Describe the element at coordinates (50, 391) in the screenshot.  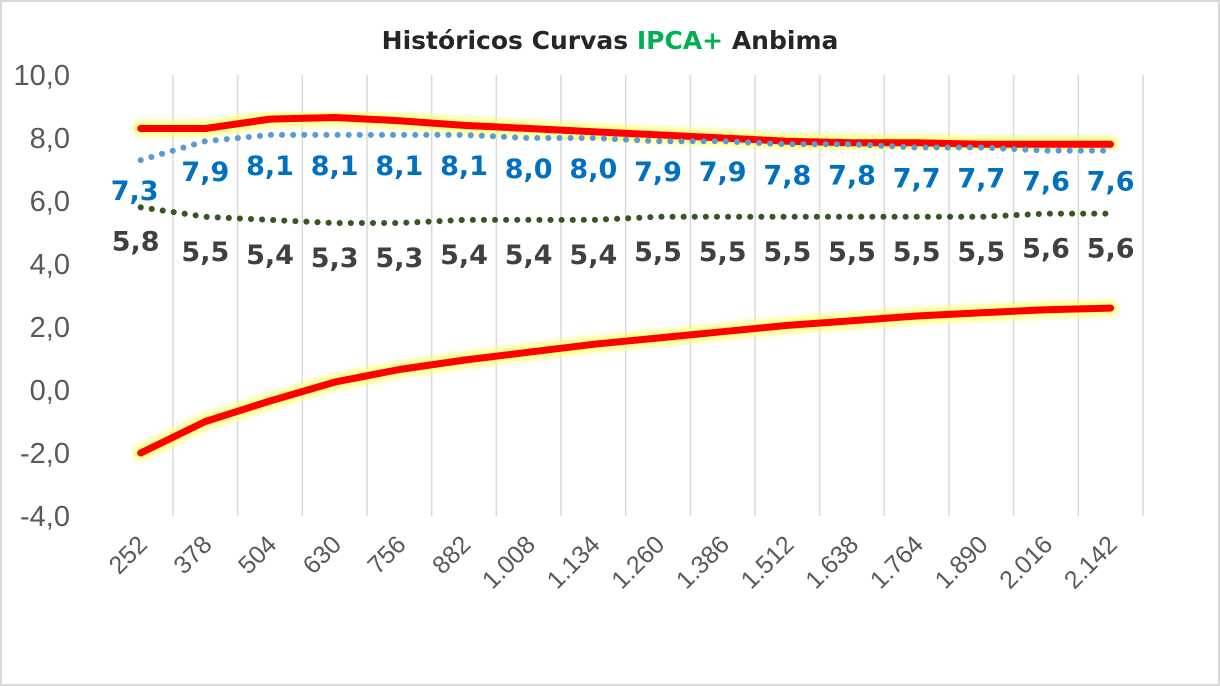
I see `y-tick-label: 0,0` at that location.